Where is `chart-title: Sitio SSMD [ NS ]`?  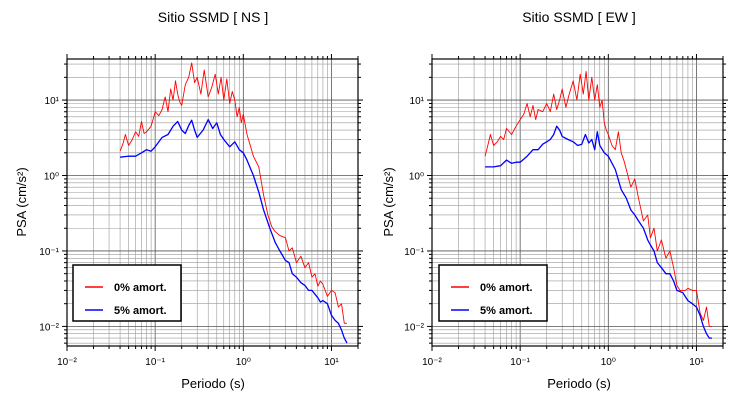 chart-title: Sitio SSMD [ NS ] is located at coordinates (213, 17).